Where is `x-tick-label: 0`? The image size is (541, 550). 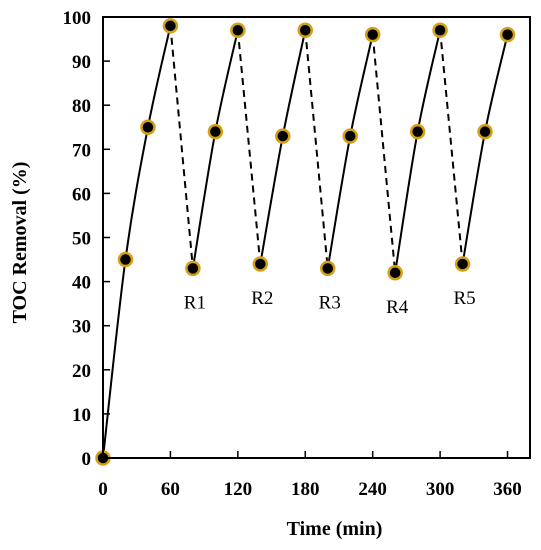
x-tick-label: 0 is located at coordinates (103, 489).